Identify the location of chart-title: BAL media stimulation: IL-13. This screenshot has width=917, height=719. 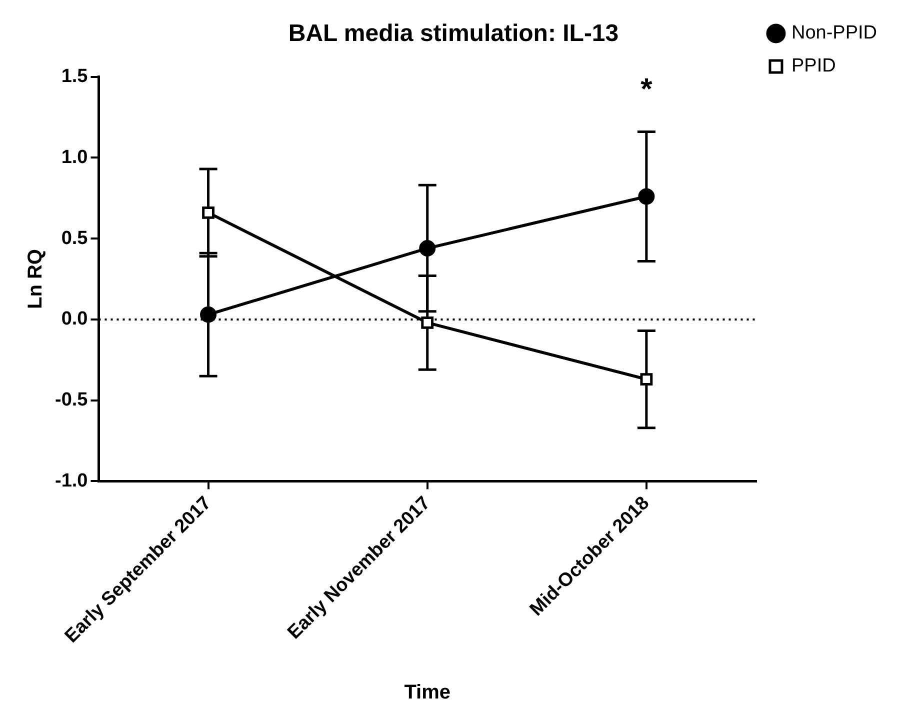
(453, 34).